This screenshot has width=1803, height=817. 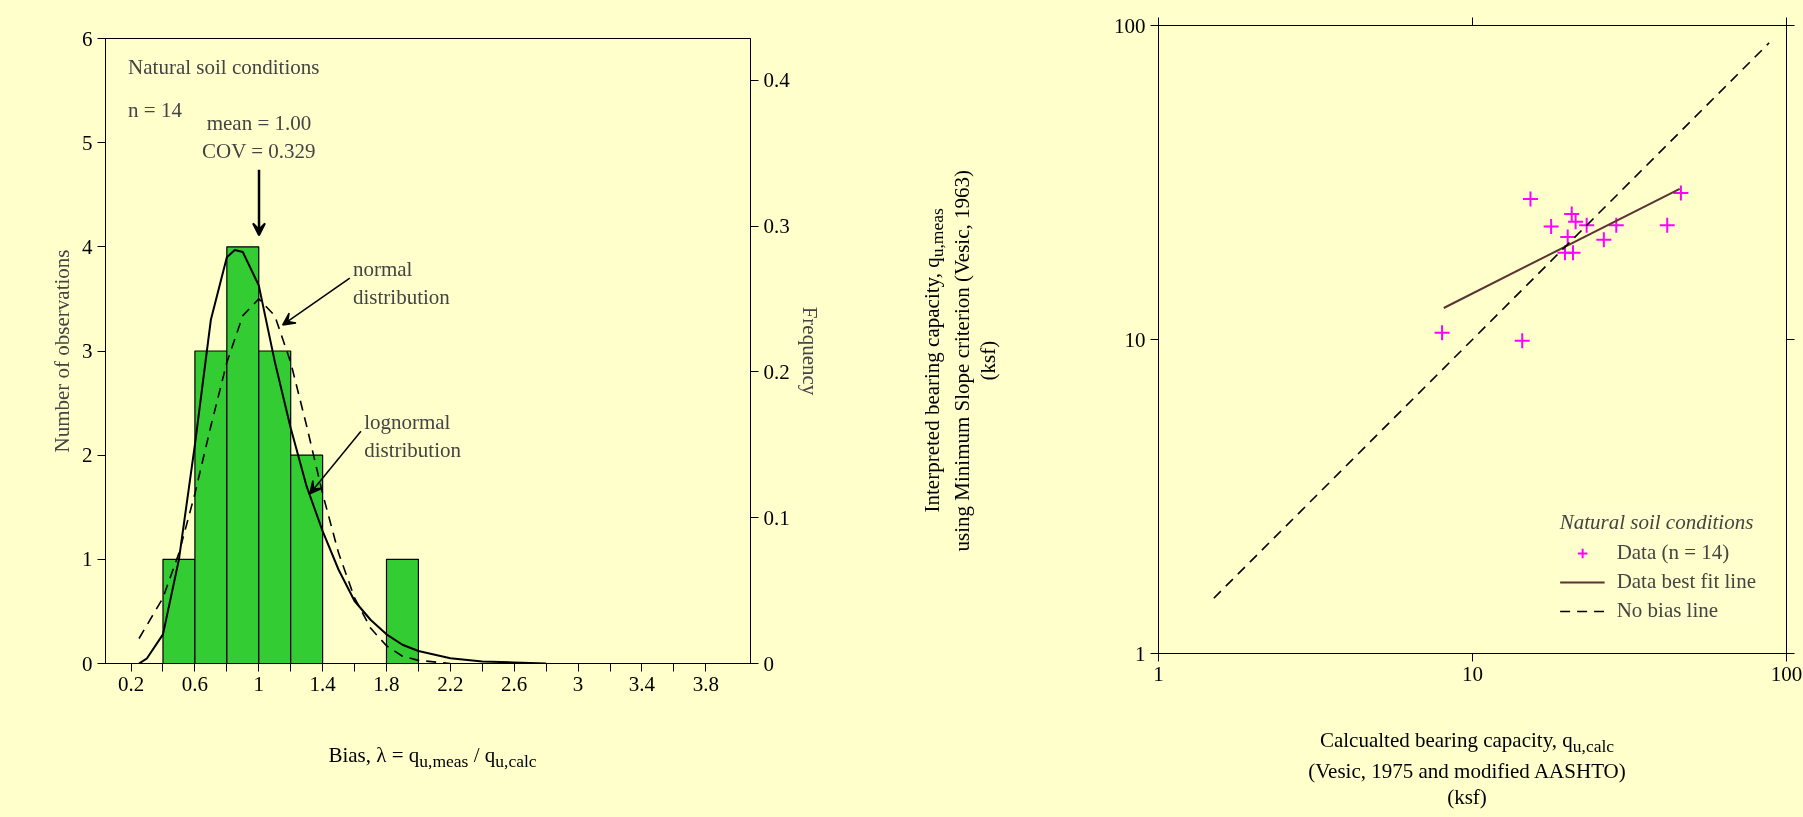 What do you see at coordinates (87, 38) in the screenshot?
I see `y-tick-label: 6` at bounding box center [87, 38].